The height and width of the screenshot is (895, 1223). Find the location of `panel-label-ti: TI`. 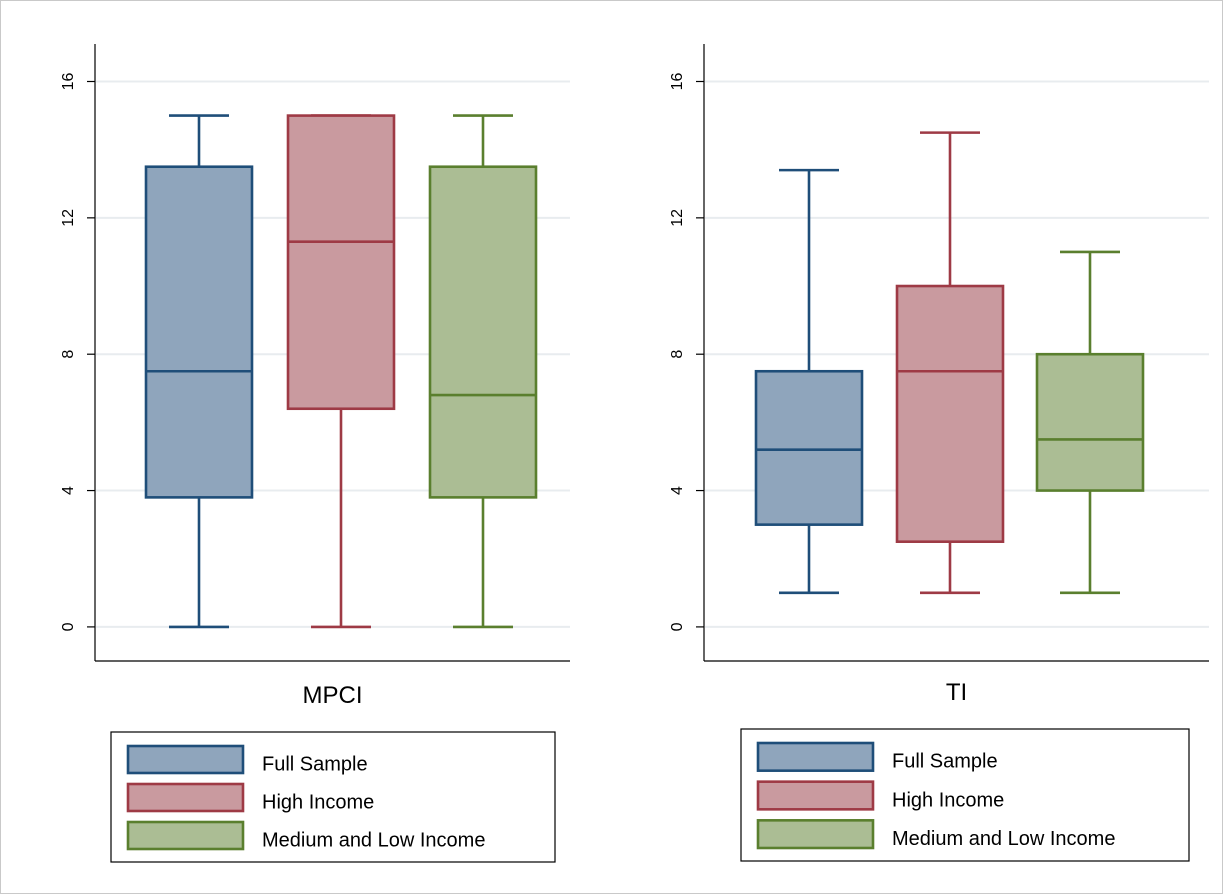

panel-label-ti: TI is located at coordinates (956, 692).